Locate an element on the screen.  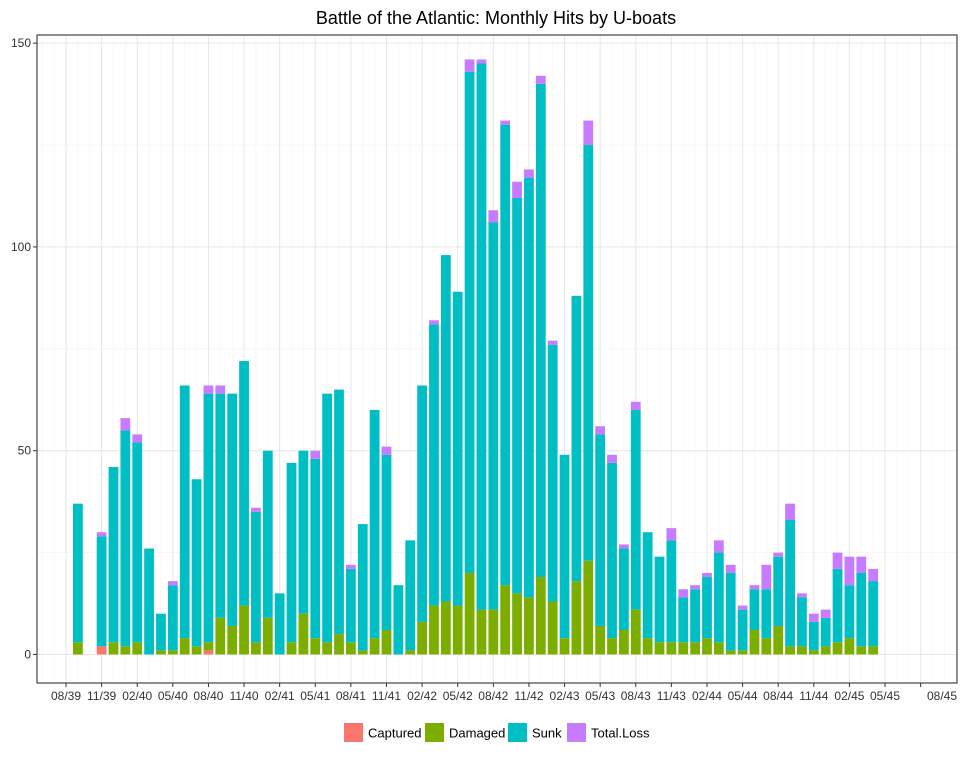
x-tick-label: 05/42 is located at coordinates (458, 696).